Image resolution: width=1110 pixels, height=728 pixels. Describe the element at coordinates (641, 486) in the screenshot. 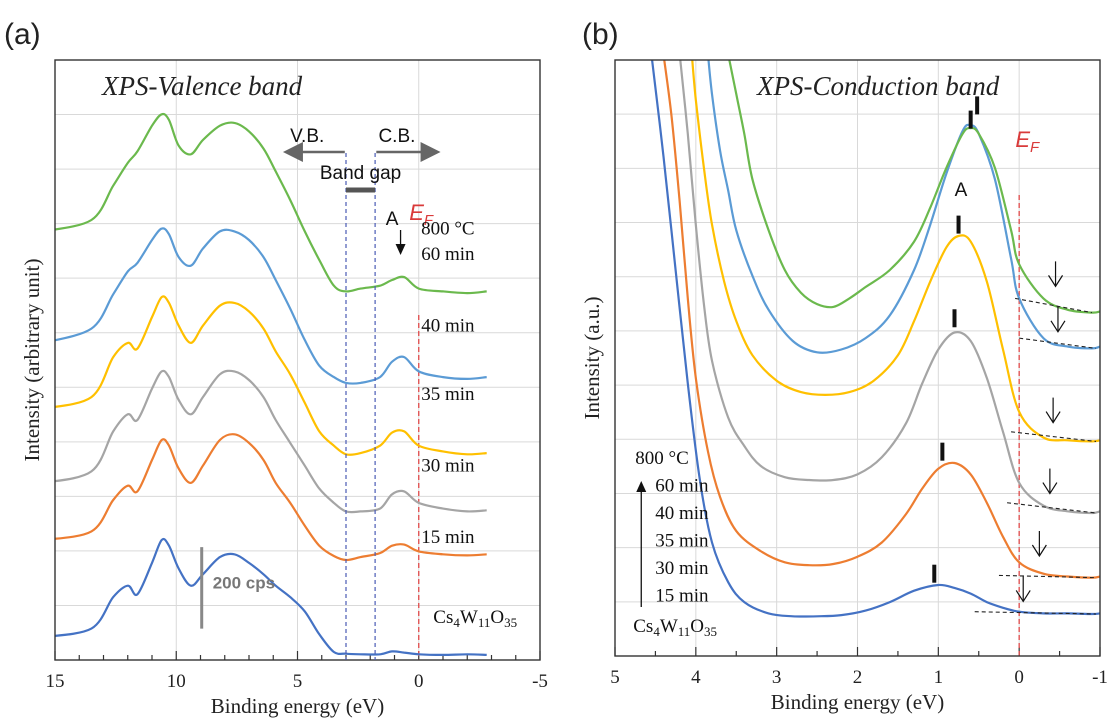

I see `legend-arrowhead` at that location.